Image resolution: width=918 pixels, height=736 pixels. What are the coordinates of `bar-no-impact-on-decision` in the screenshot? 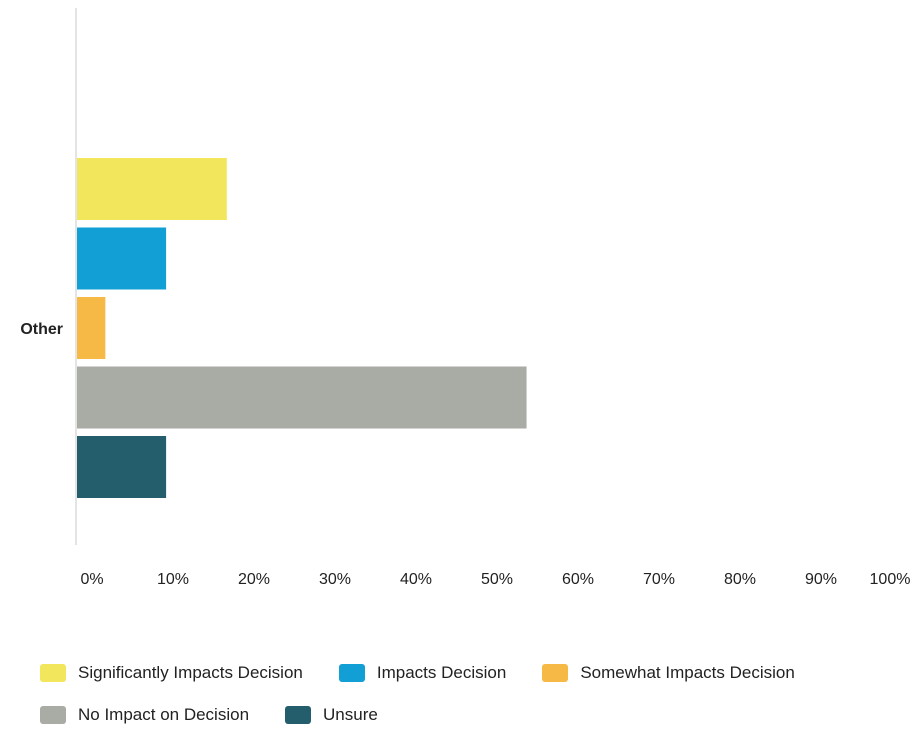 It's located at (302, 397).